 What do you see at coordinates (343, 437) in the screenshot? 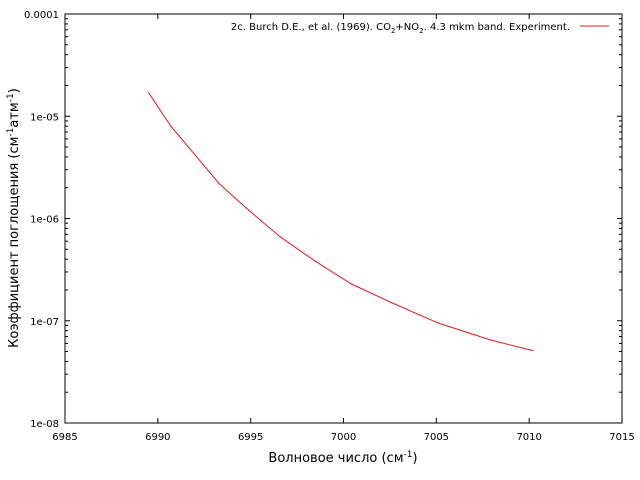
I see `x-tick-label: 7000` at bounding box center [343, 437].